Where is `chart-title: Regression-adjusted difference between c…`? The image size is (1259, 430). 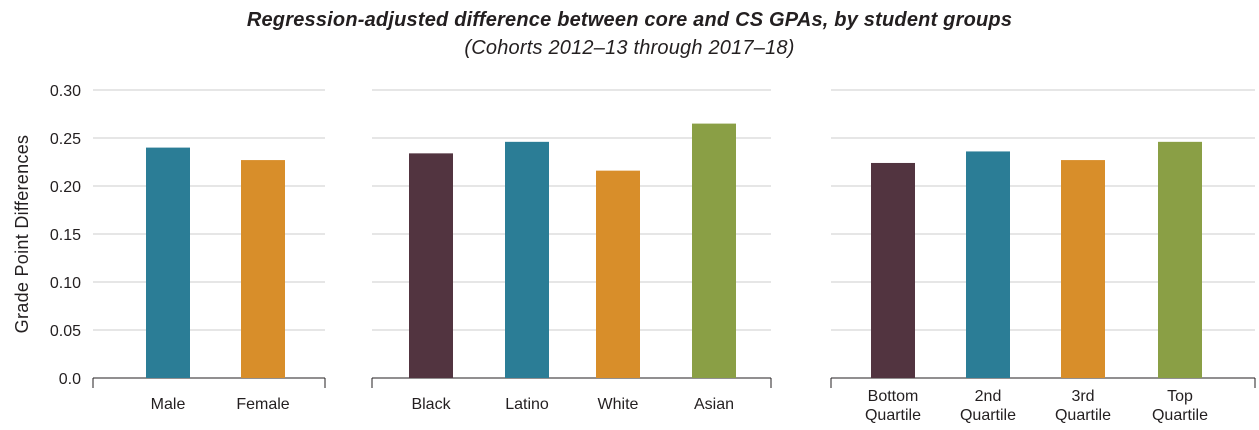
chart-title: Regression-adjusted difference between c… is located at coordinates (629, 20).